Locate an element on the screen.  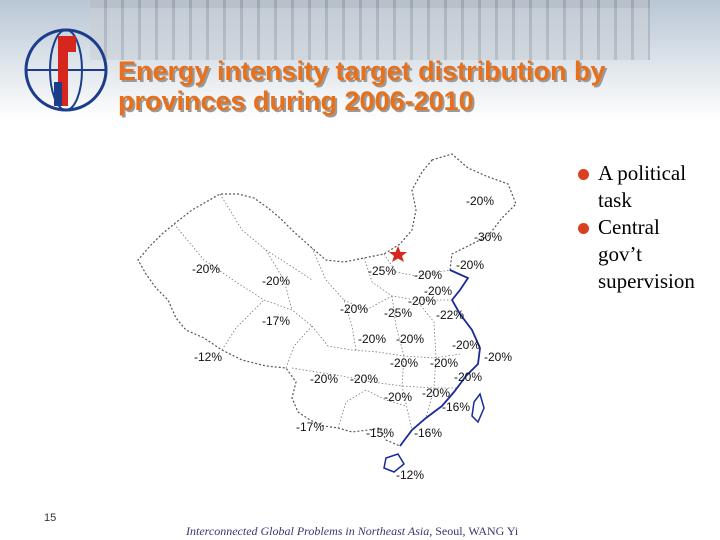
map-label: -30% is located at coordinates (488, 237).